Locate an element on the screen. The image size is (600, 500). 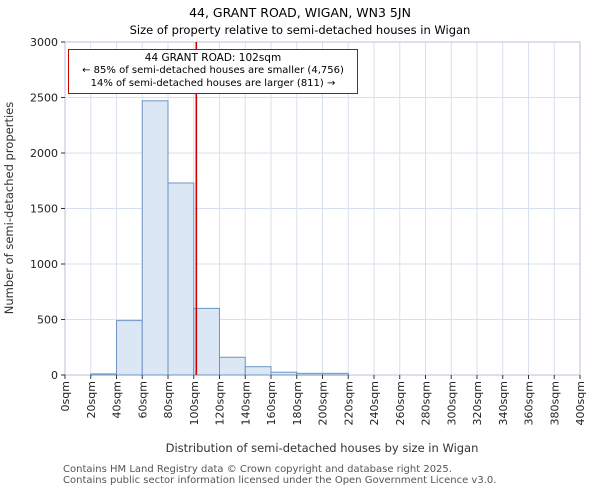
x-tick-label: 0sqm is located at coordinates (65, 396).